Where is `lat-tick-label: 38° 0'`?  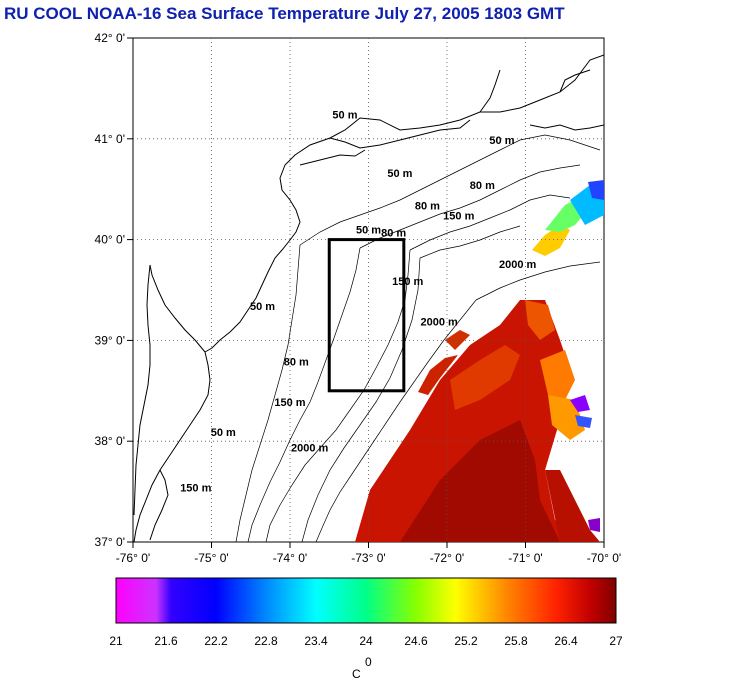 lat-tick-label: 38° 0' is located at coordinates (110, 441).